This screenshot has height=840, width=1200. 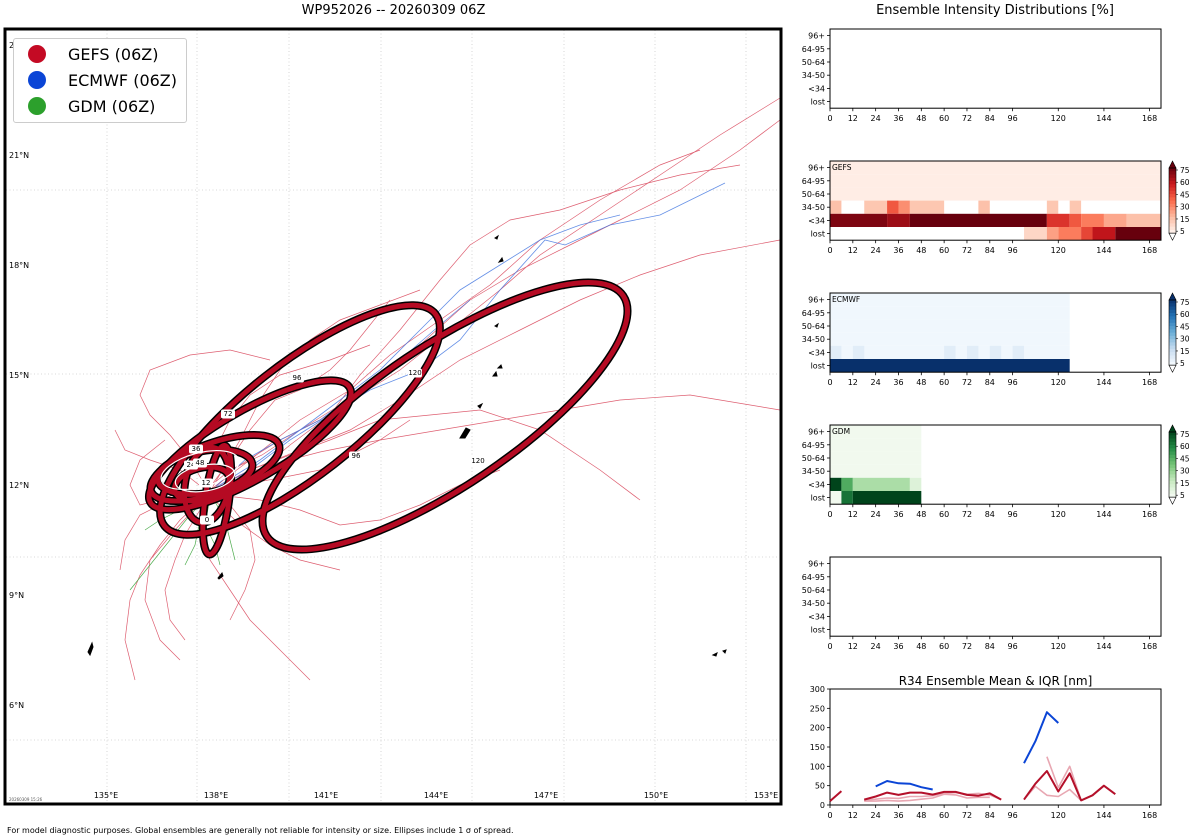 I want to click on y-tick-label: 34-50, so click(x=813, y=75).